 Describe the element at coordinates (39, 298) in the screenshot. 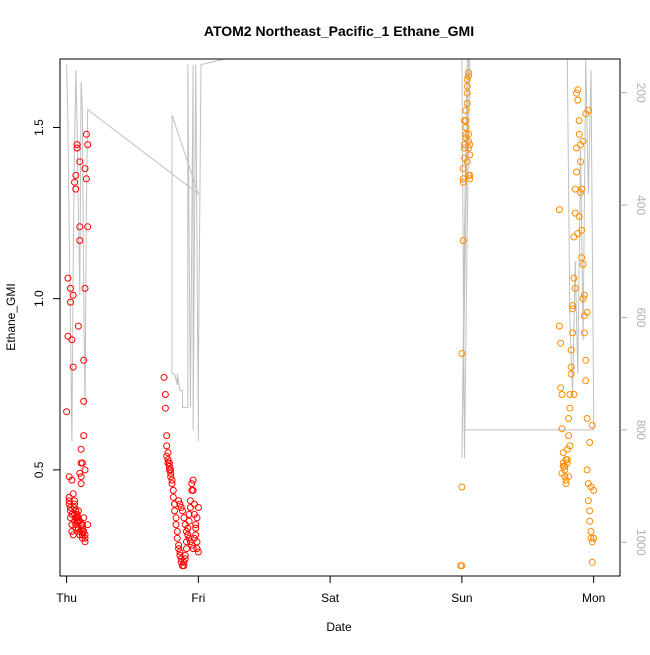

I see `y-tick-label: 1.0` at that location.